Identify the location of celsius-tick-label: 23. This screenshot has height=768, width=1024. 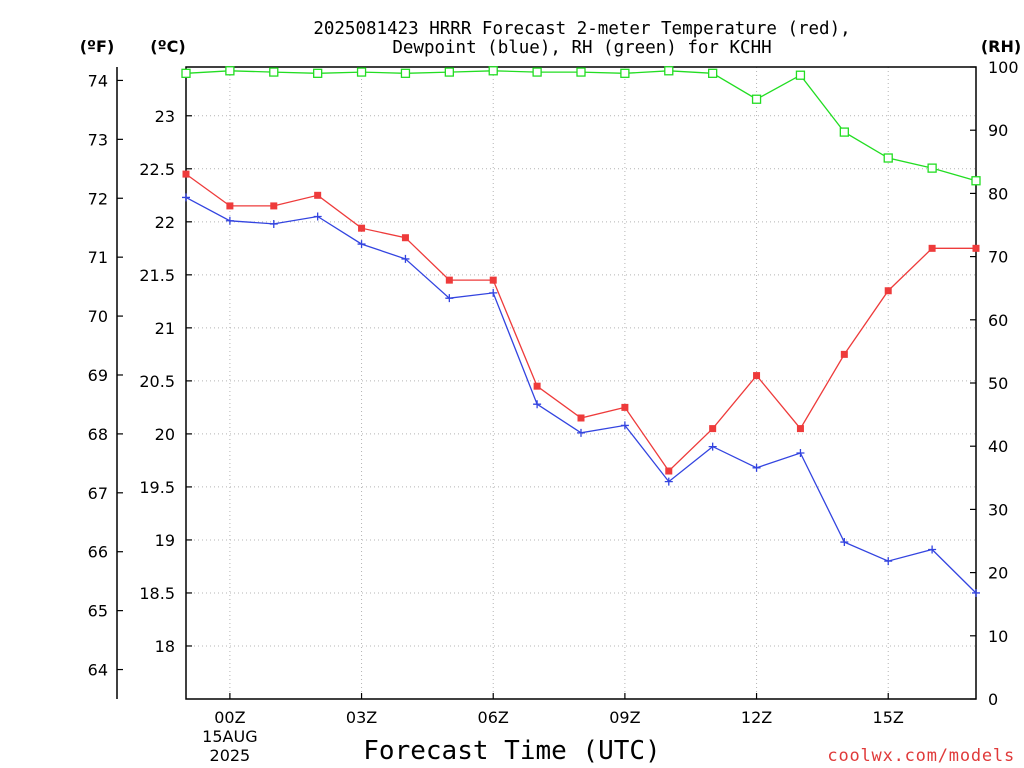
(165, 116).